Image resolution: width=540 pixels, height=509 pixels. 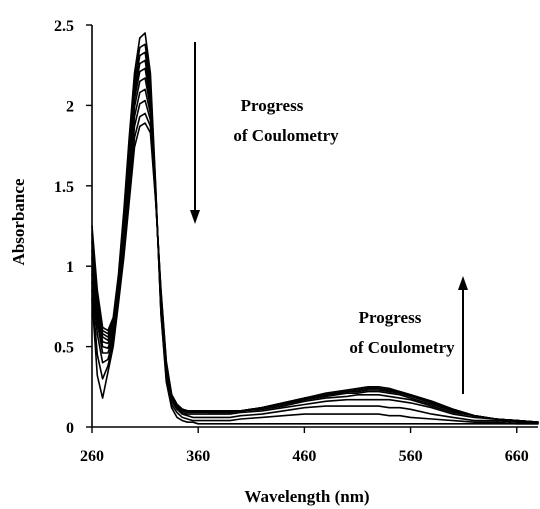 What do you see at coordinates (70, 106) in the screenshot?
I see `y-tick-label: 2` at bounding box center [70, 106].